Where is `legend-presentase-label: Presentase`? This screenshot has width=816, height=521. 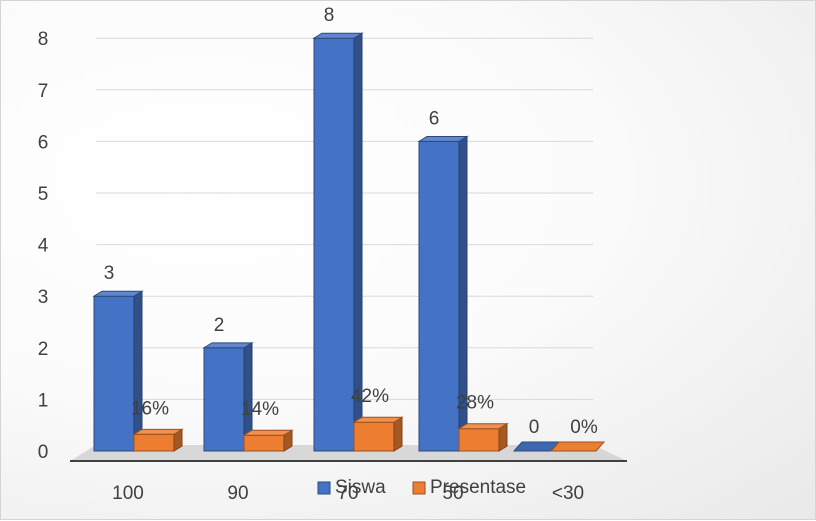
legend-presentase-label: Presentase is located at coordinates (478, 487).